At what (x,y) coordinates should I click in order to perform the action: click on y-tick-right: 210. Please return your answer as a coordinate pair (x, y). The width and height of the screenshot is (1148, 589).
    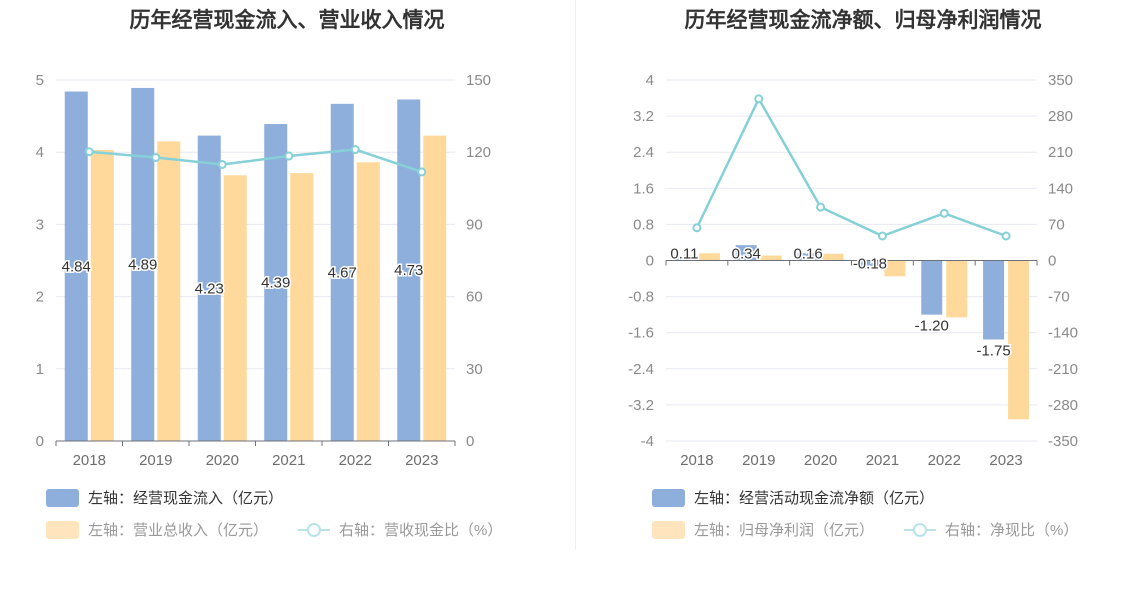
    Looking at the image, I should click on (1060, 152).